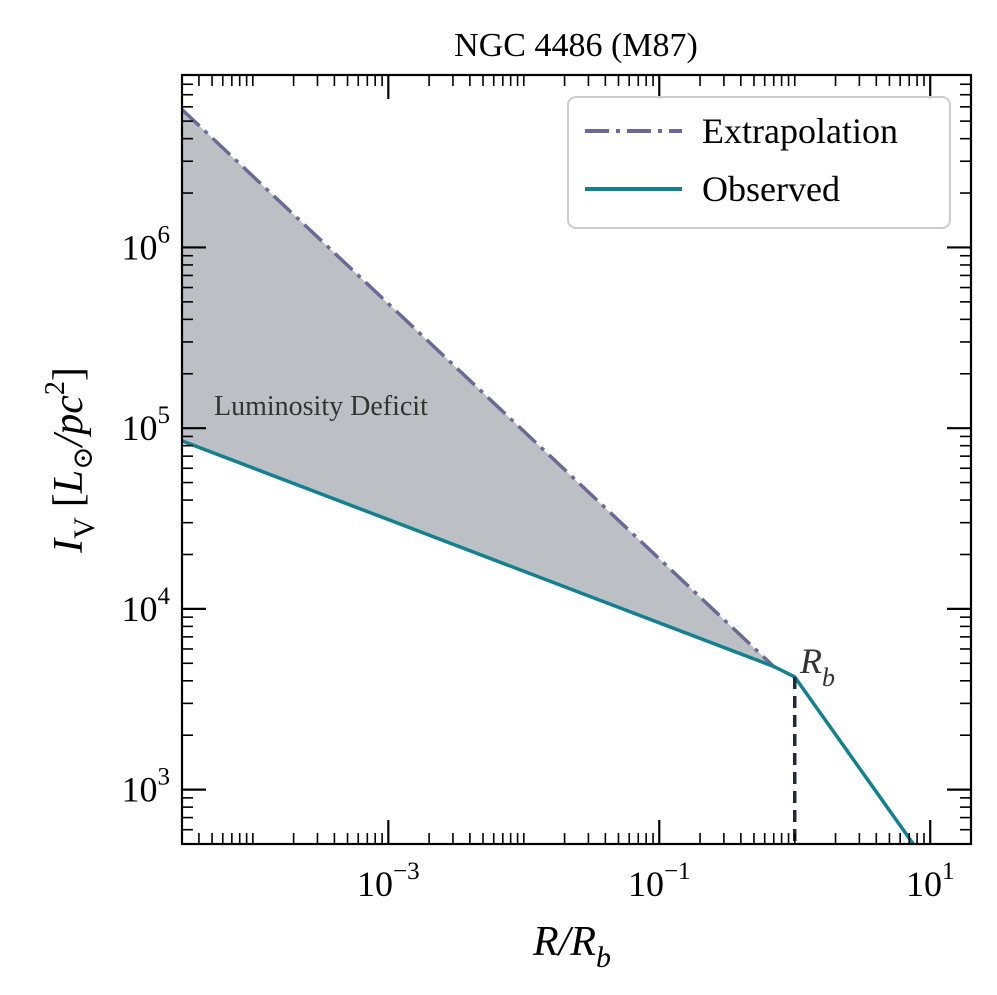 The width and height of the screenshot is (997, 995). Describe the element at coordinates (800, 131) in the screenshot. I see `legend-extrapolation-label: Extrapolation` at that location.